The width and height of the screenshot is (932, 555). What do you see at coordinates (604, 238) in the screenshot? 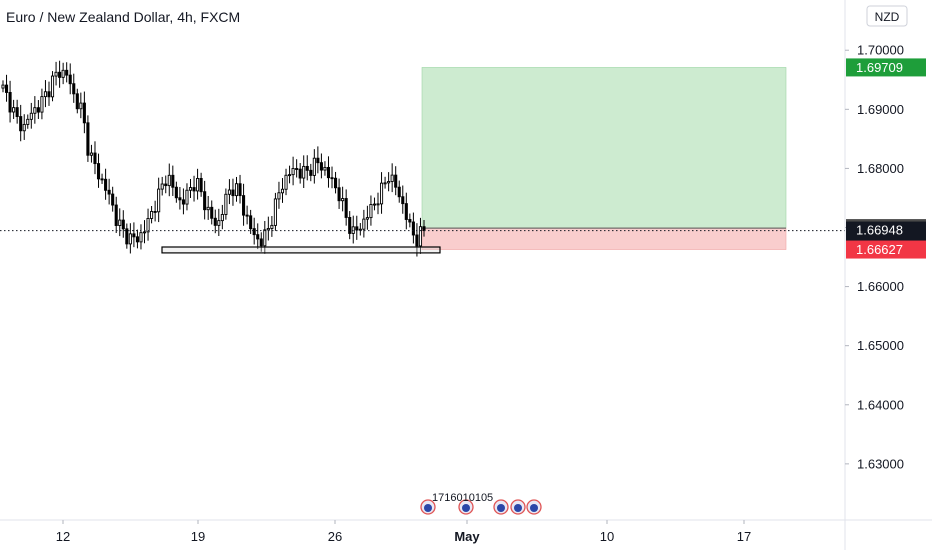
I see `loss-zone` at bounding box center [604, 238].